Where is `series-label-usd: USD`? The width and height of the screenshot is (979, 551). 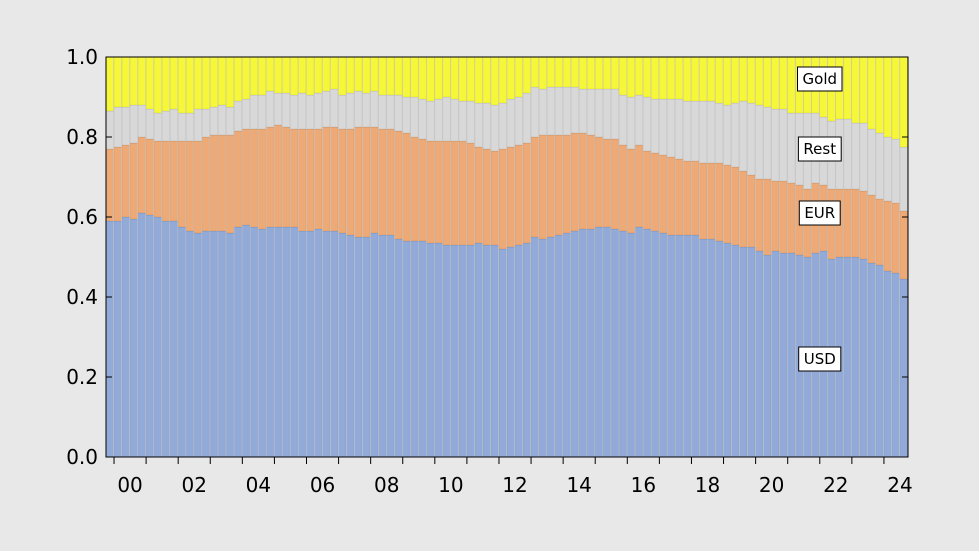
series-label-usd: USD is located at coordinates (820, 359).